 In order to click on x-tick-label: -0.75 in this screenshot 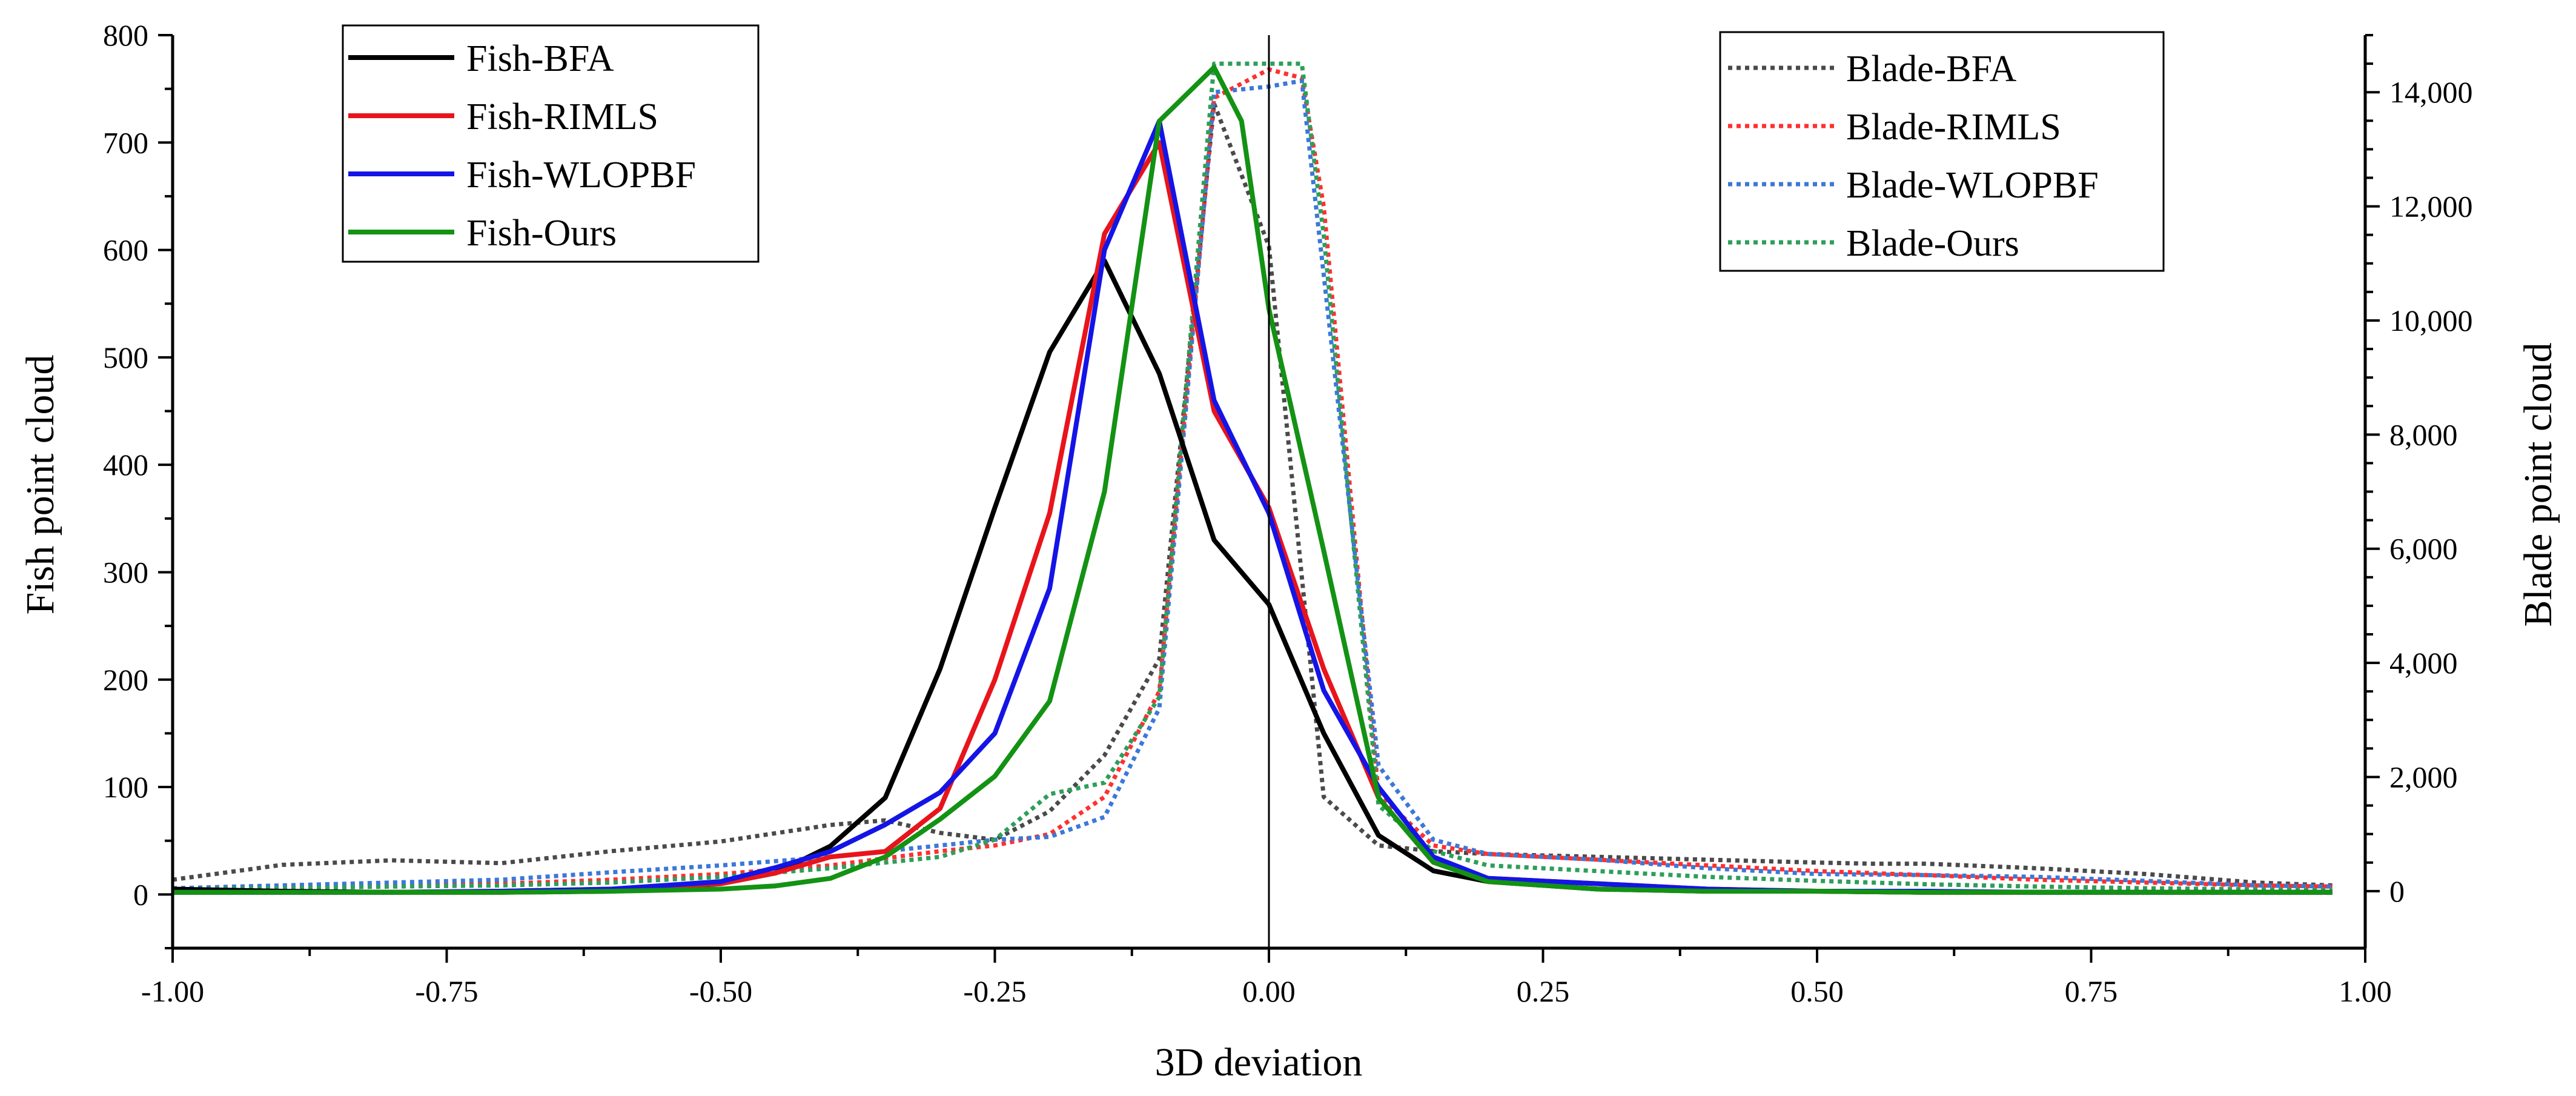, I will do `click(446, 991)`.